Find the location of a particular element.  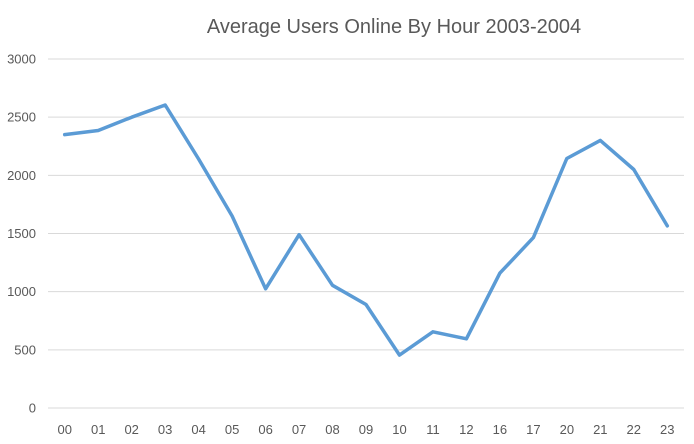

x-tick-label: 12 is located at coordinates (466, 429).